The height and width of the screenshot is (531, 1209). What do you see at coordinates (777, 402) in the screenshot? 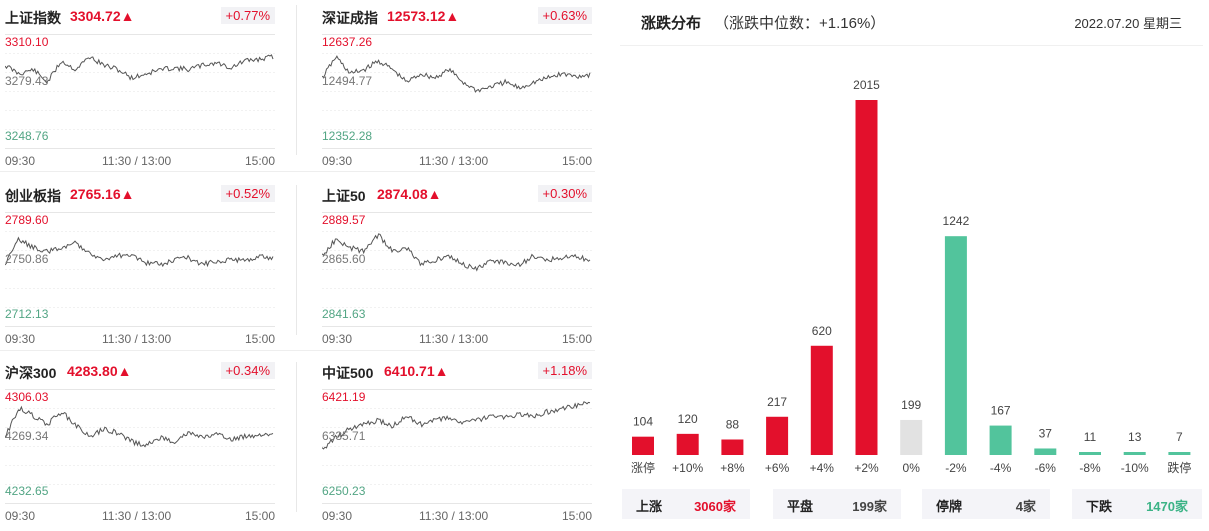
I see `bar-value-label: 217` at bounding box center [777, 402].